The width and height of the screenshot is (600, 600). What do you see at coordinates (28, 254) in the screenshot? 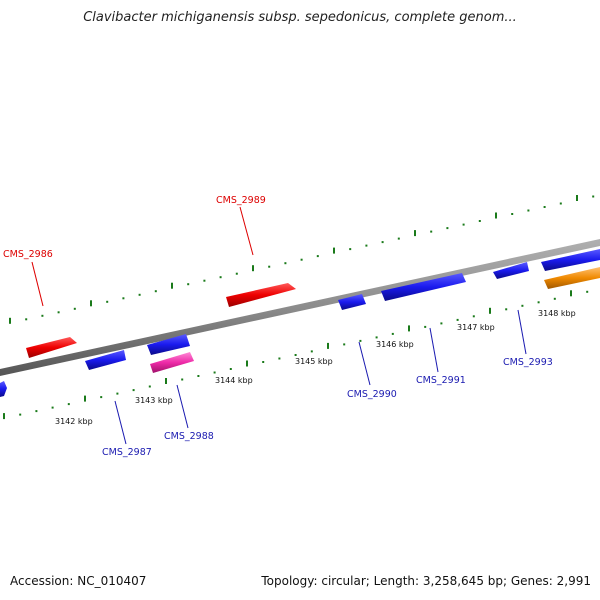
I see `gene-label-CMS_2986: CMS_2986` at bounding box center [28, 254].